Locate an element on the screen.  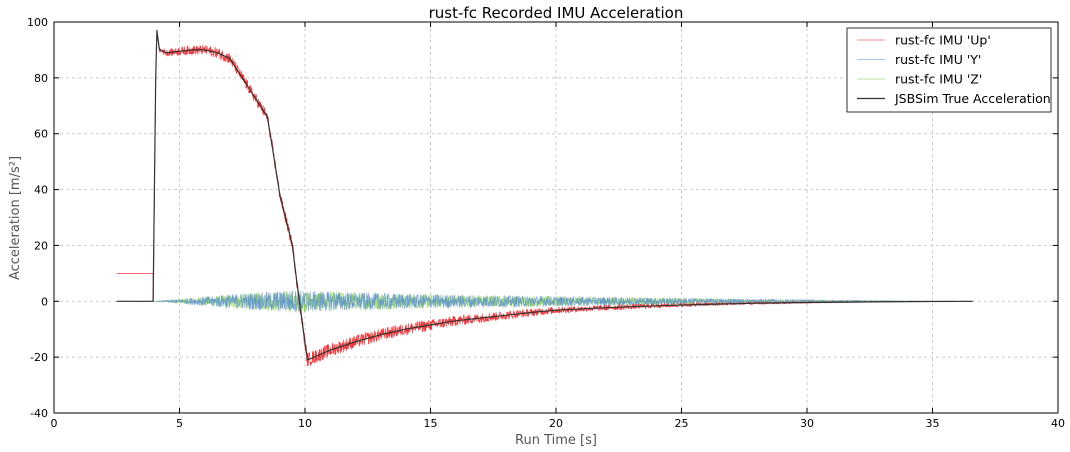
x-tick-label: 40 is located at coordinates (1058, 423).